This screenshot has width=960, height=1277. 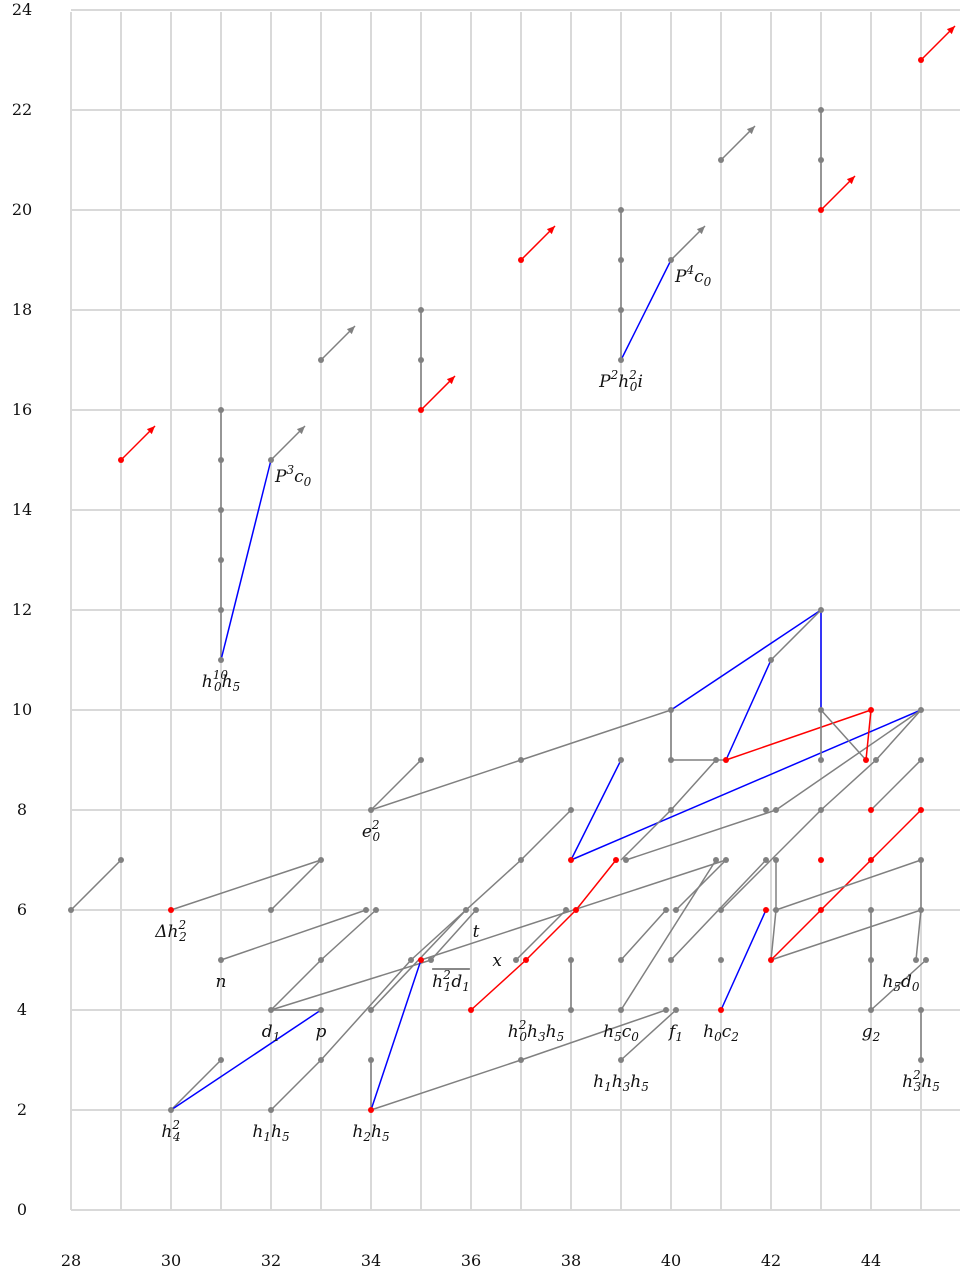 What do you see at coordinates (871, 1033) in the screenshot?
I see `point-label: g2` at bounding box center [871, 1033].